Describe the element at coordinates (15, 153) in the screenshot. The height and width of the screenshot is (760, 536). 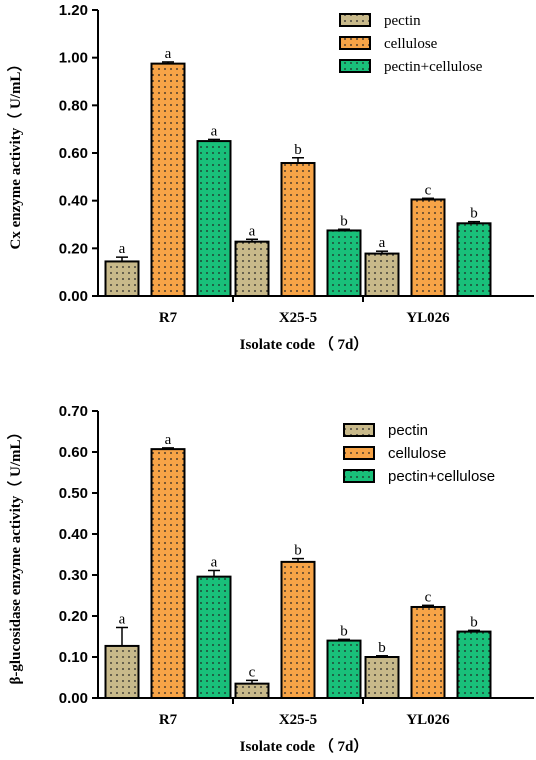
I see `y-axis-label: Cx enzyme activity（ U/mL）` at that location.